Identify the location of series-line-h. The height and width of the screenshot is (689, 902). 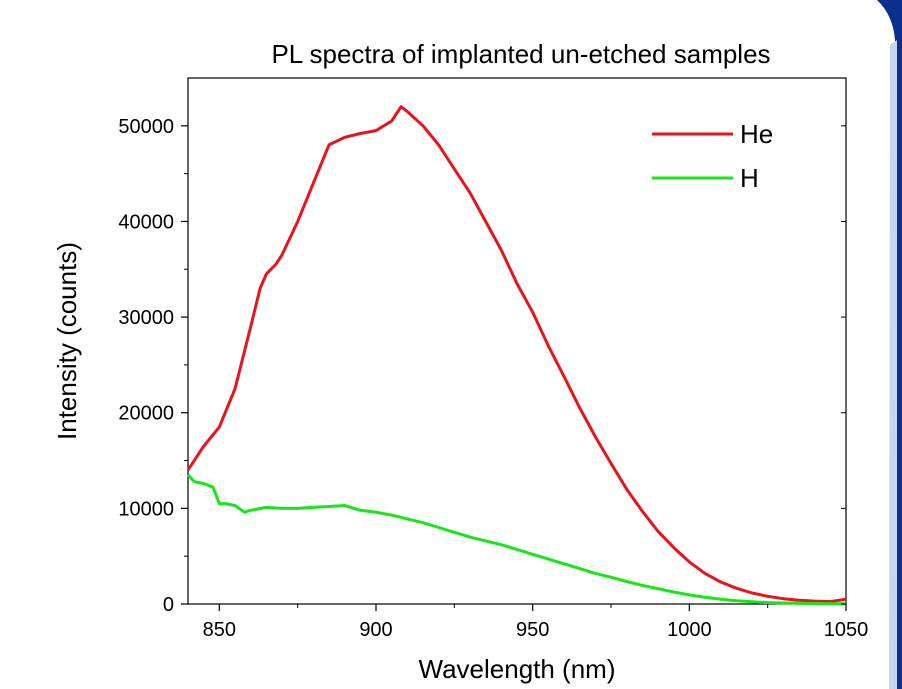
(516, 539).